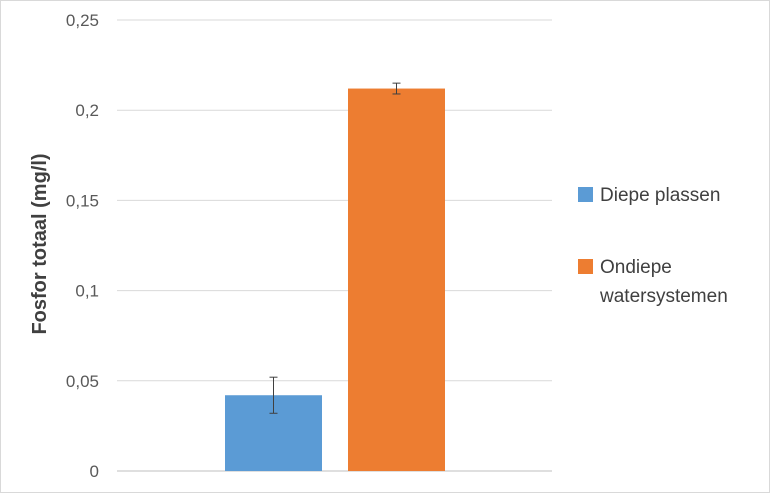  What do you see at coordinates (660, 195) in the screenshot?
I see `legend-label: Diepe plassen` at bounding box center [660, 195].